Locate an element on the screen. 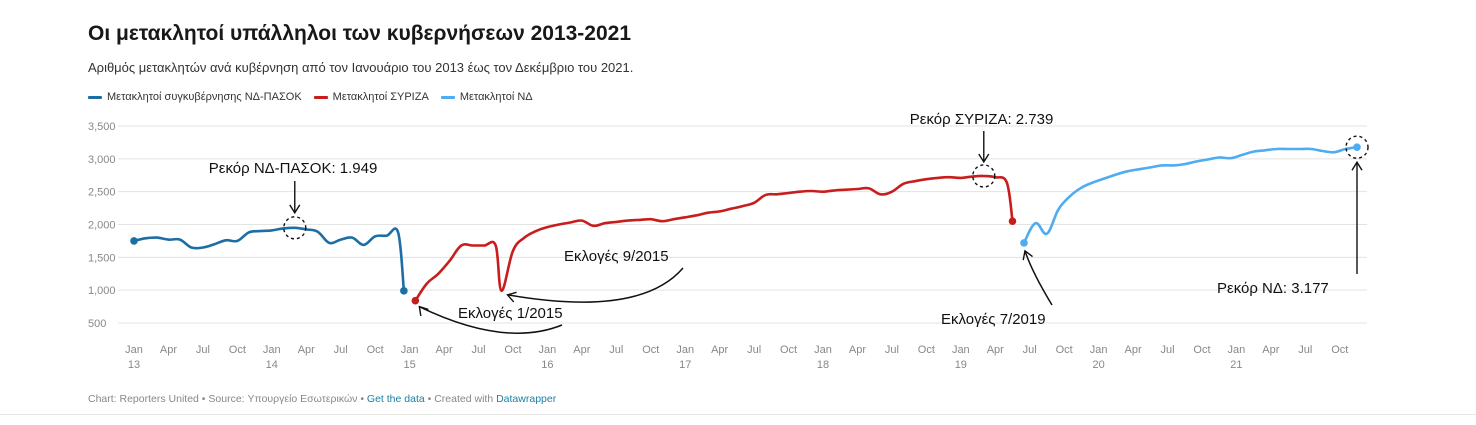 This screenshot has width=1476, height=425. y-tick-label: 3,000 is located at coordinates (102, 160).